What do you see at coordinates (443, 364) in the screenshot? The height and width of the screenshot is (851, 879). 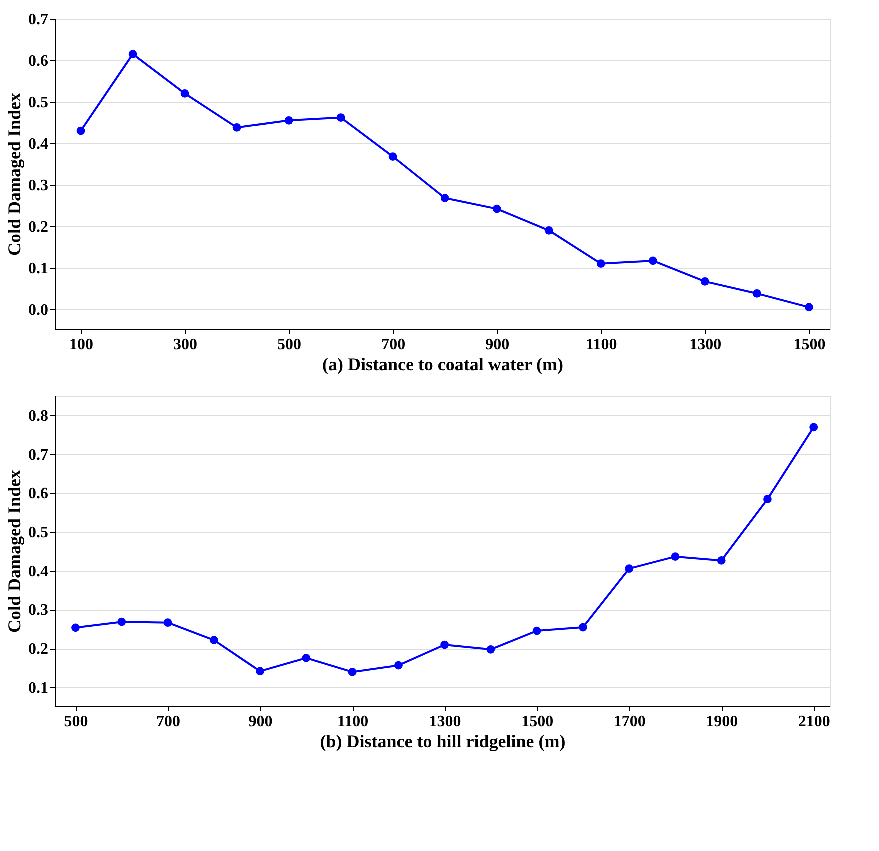 I see `x-axis-title: (a) Distance to coatal water (m)` at bounding box center [443, 364].